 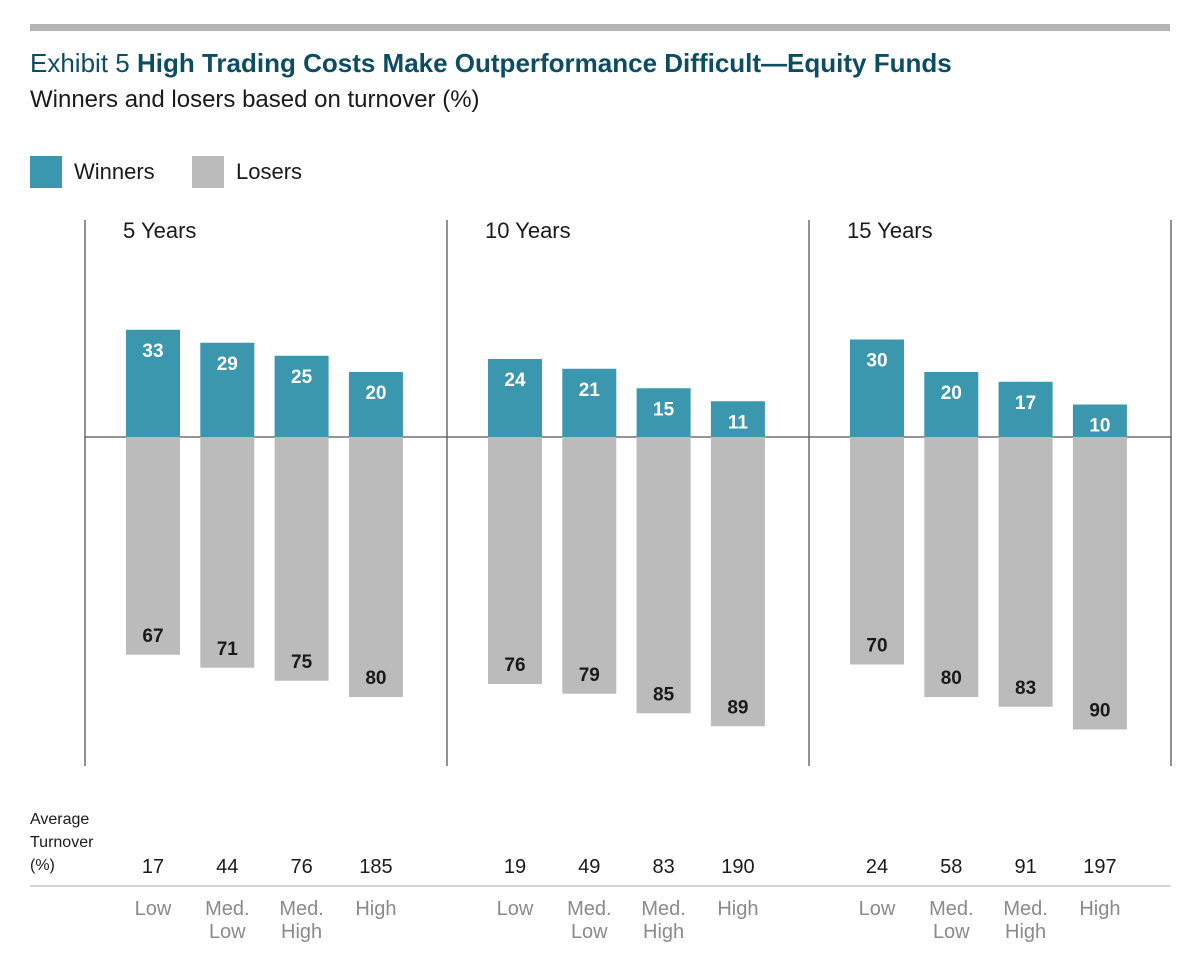 What do you see at coordinates (227, 867) in the screenshot?
I see `average-turnover-value: 44` at bounding box center [227, 867].